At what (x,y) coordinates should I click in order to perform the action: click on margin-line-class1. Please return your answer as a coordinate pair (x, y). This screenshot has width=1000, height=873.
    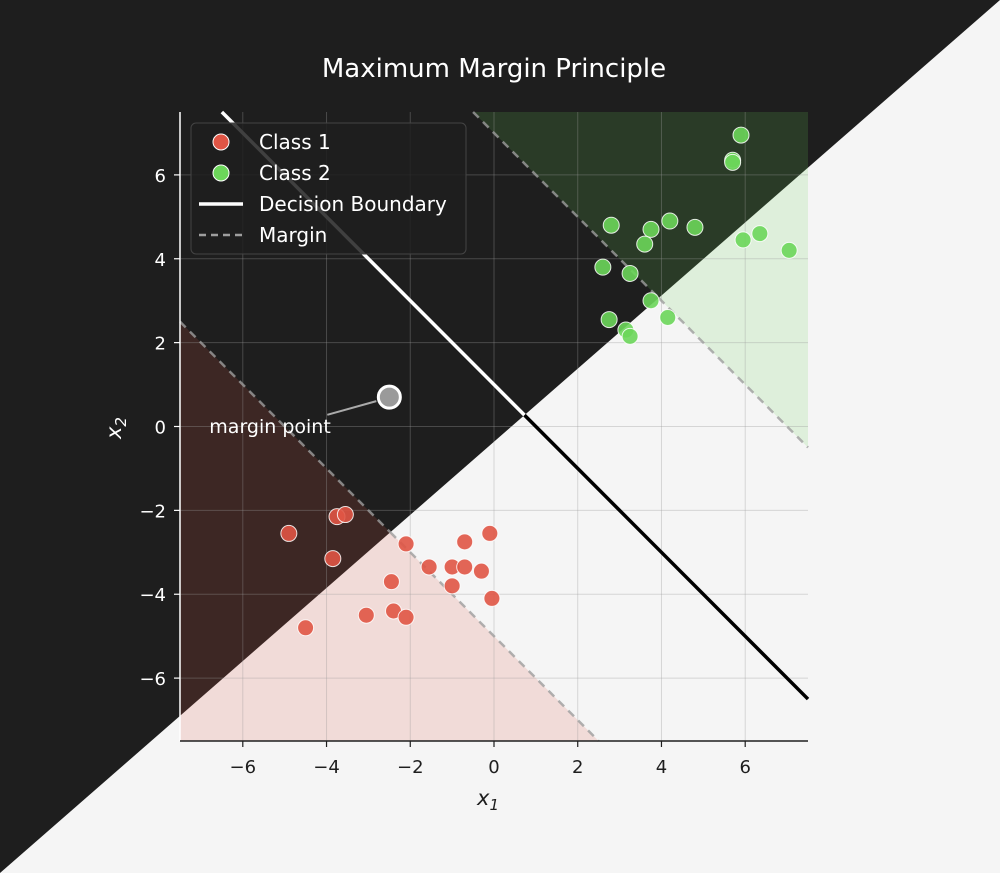
    Looking at the image, I should click on (285, 427).